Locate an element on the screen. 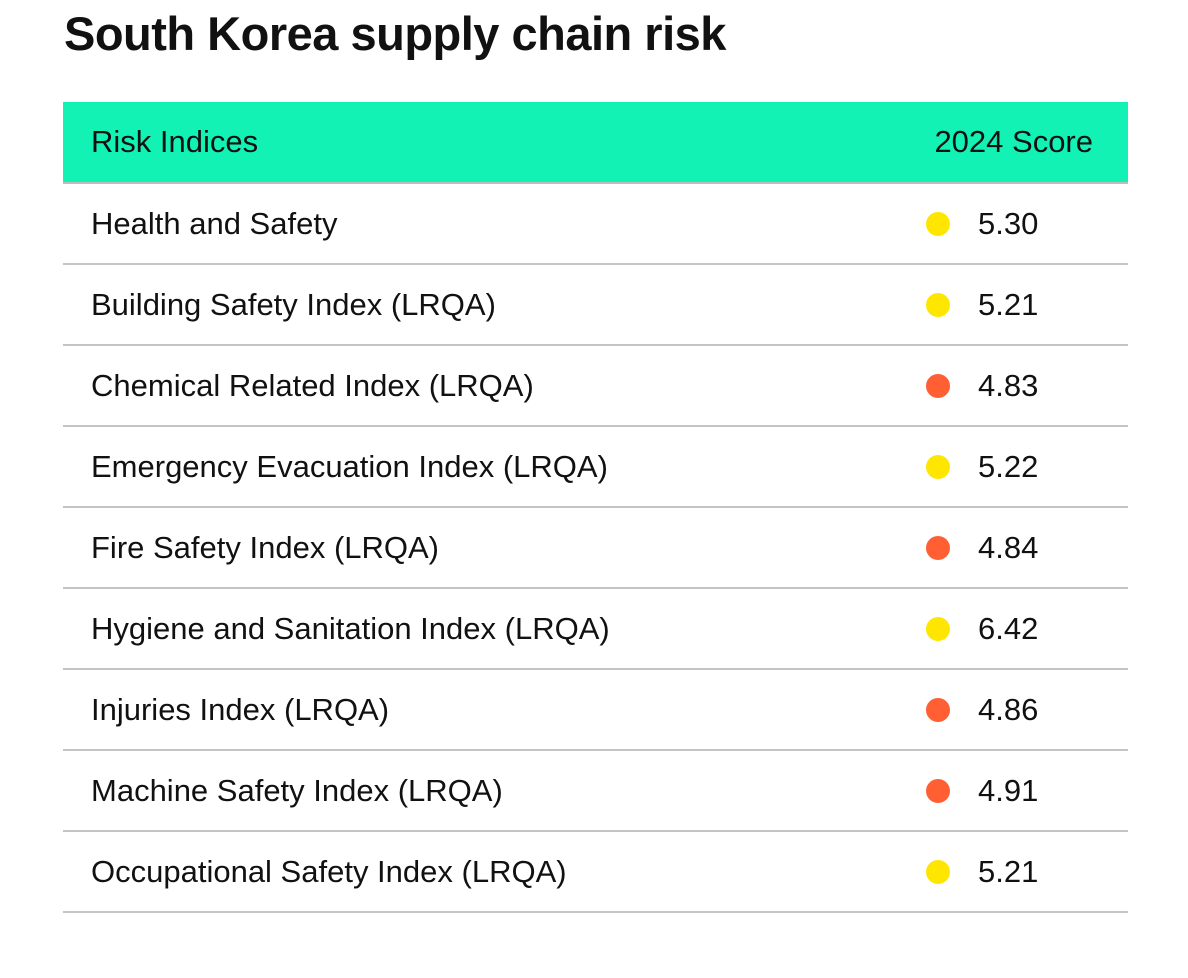 This screenshot has height=978, width=1188. risk-index-name: Occupational Safety Index (LRQA) is located at coordinates (329, 871).